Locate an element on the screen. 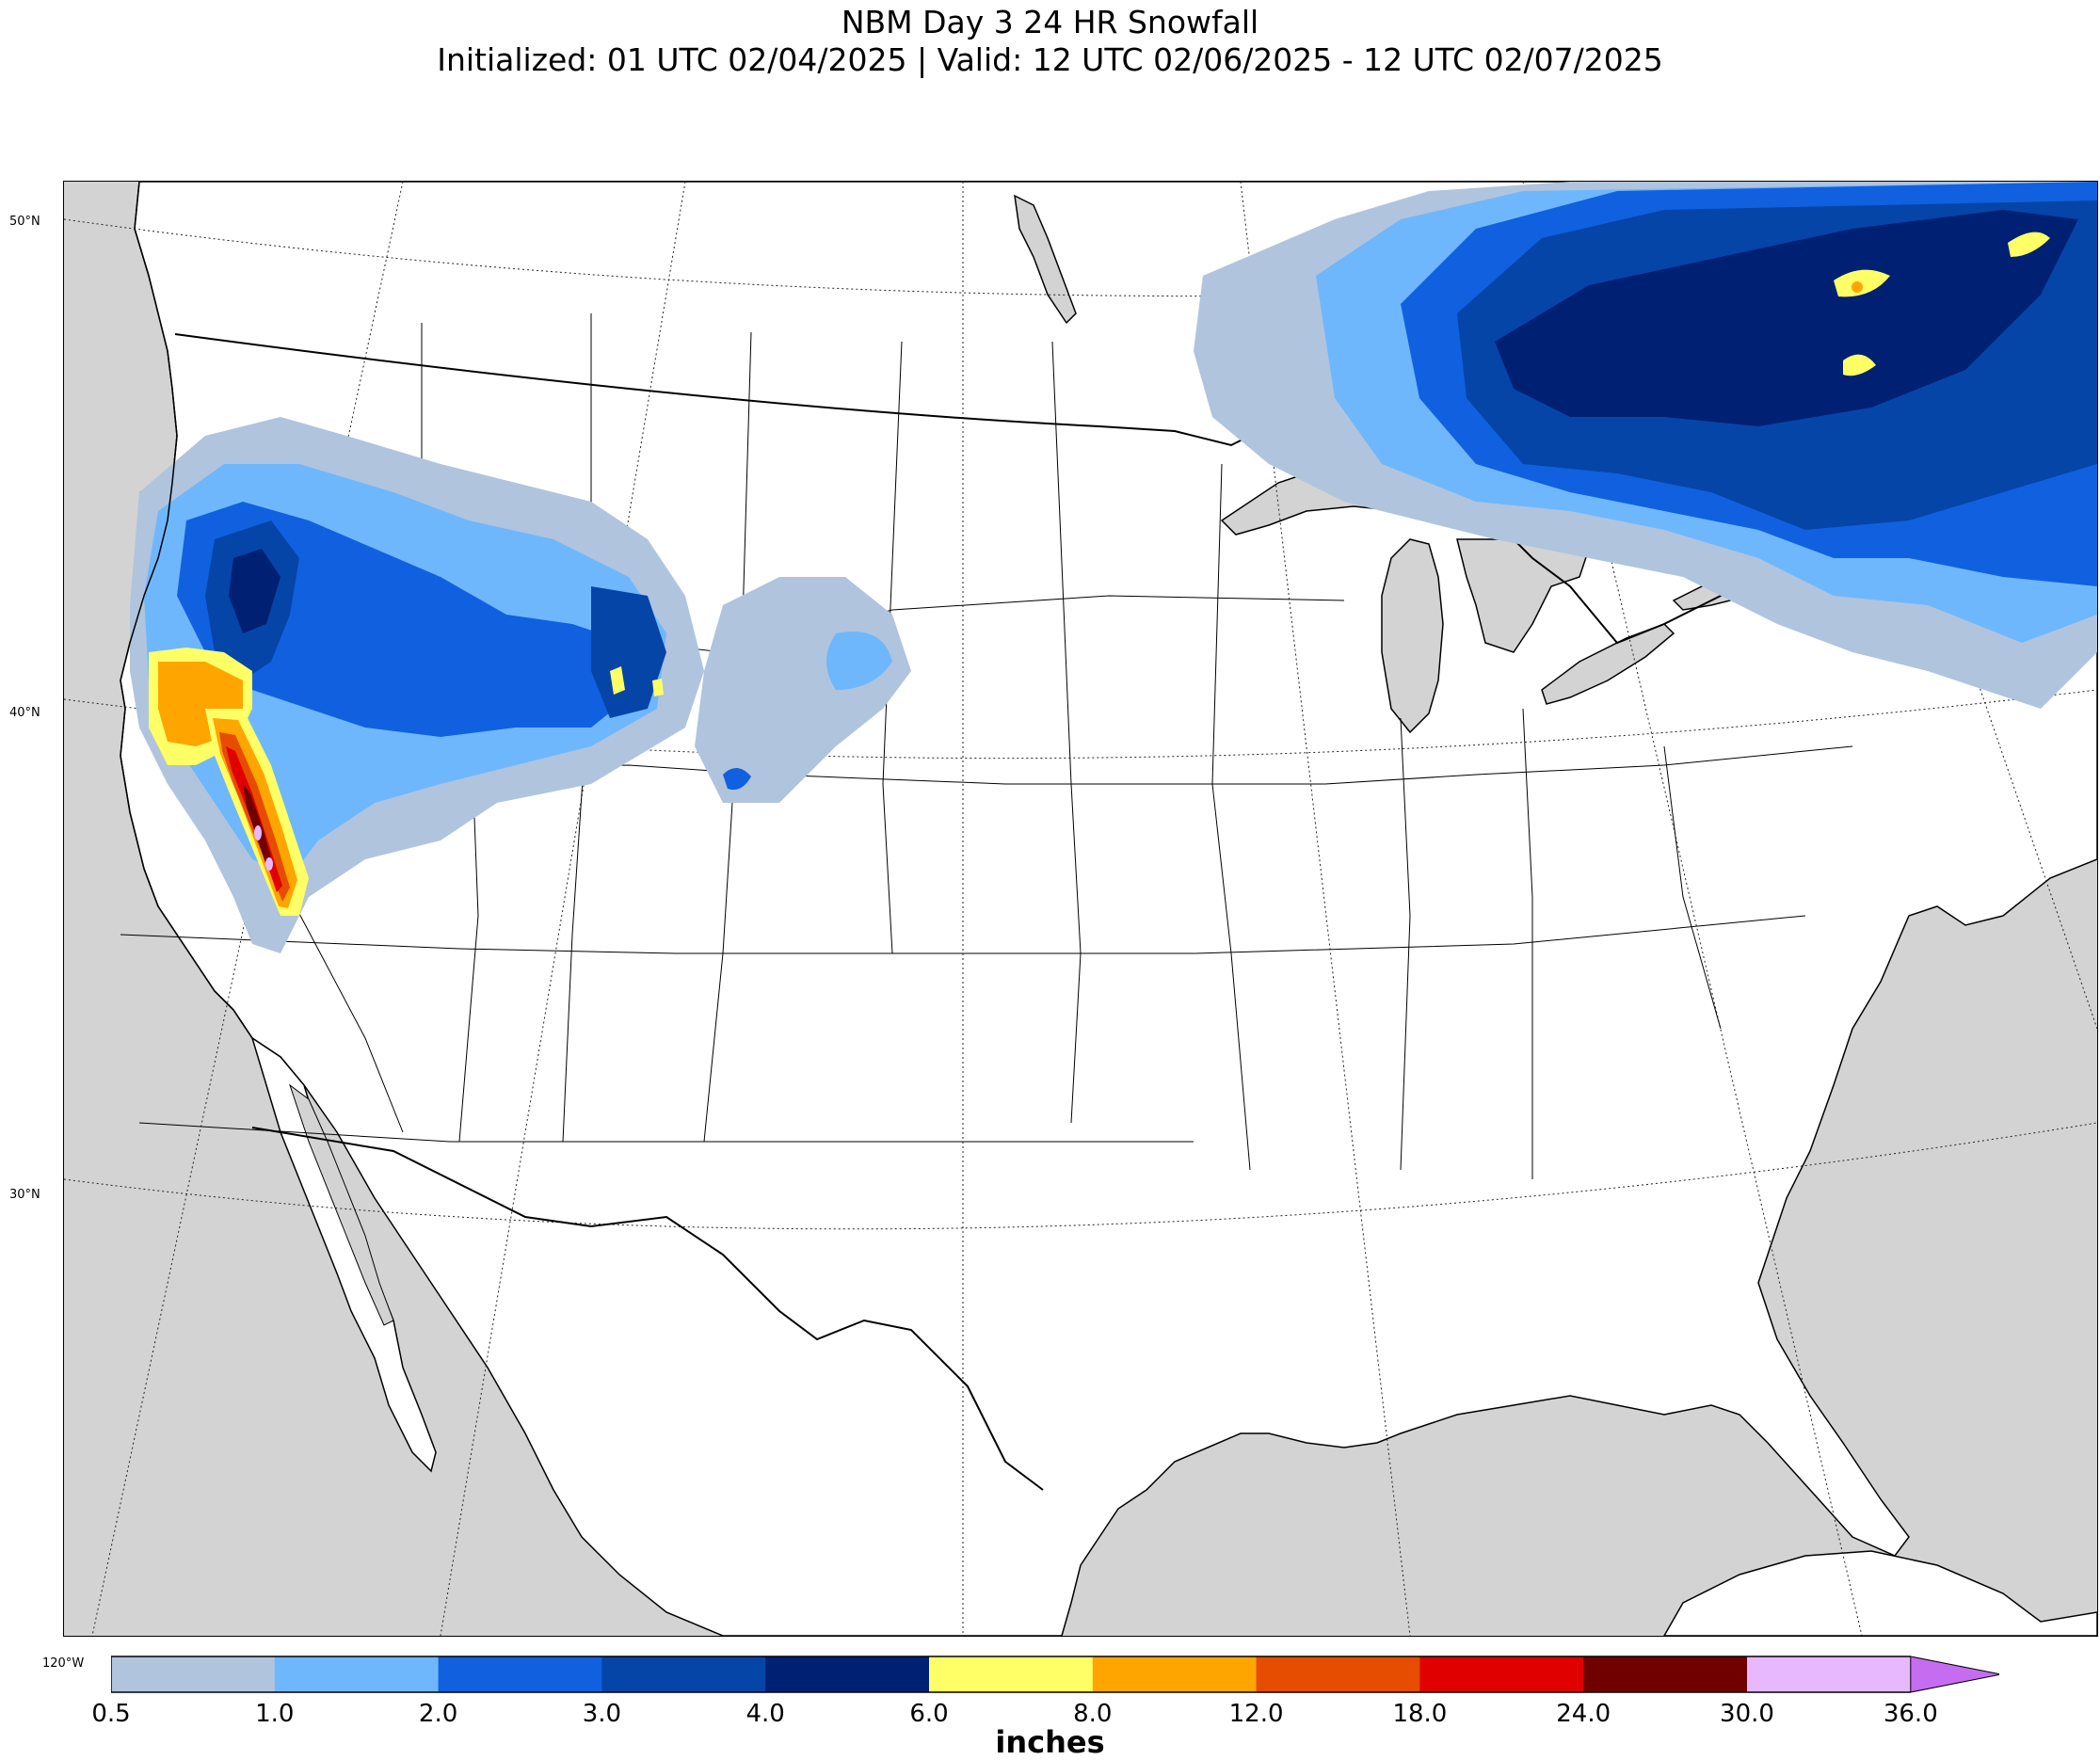 The image size is (2100, 1760). colorbar-tick-label: 1.0 is located at coordinates (275, 1714).